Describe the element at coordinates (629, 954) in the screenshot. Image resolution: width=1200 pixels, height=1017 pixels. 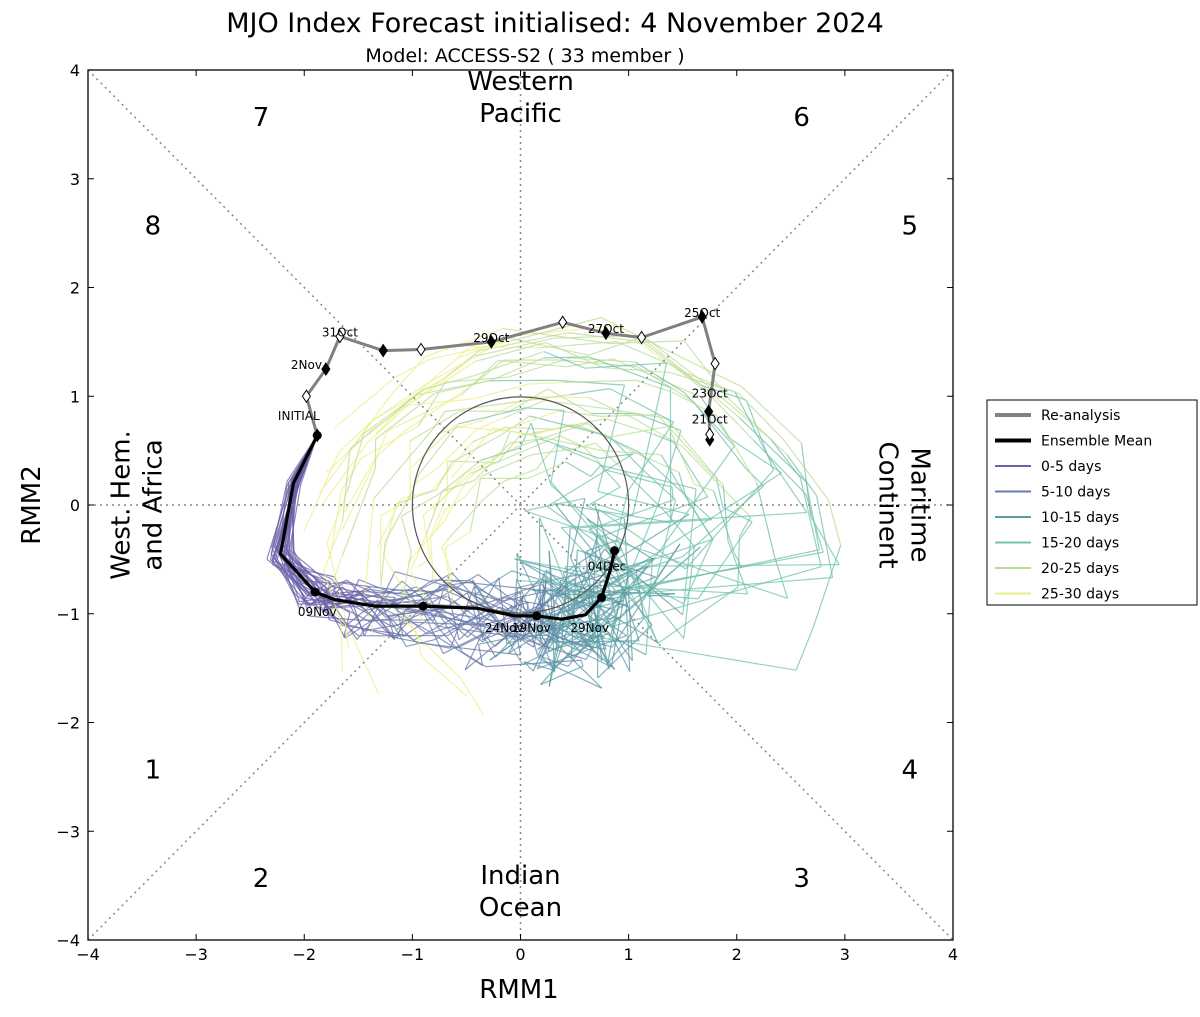
I see `x-tick-label: 1` at that location.